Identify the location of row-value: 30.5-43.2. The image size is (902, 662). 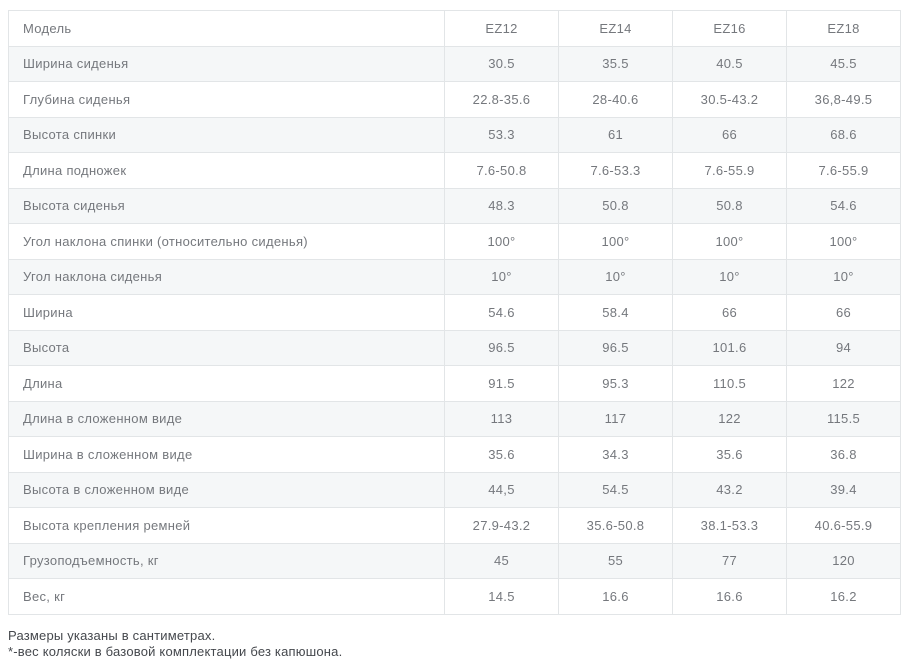
(729, 99).